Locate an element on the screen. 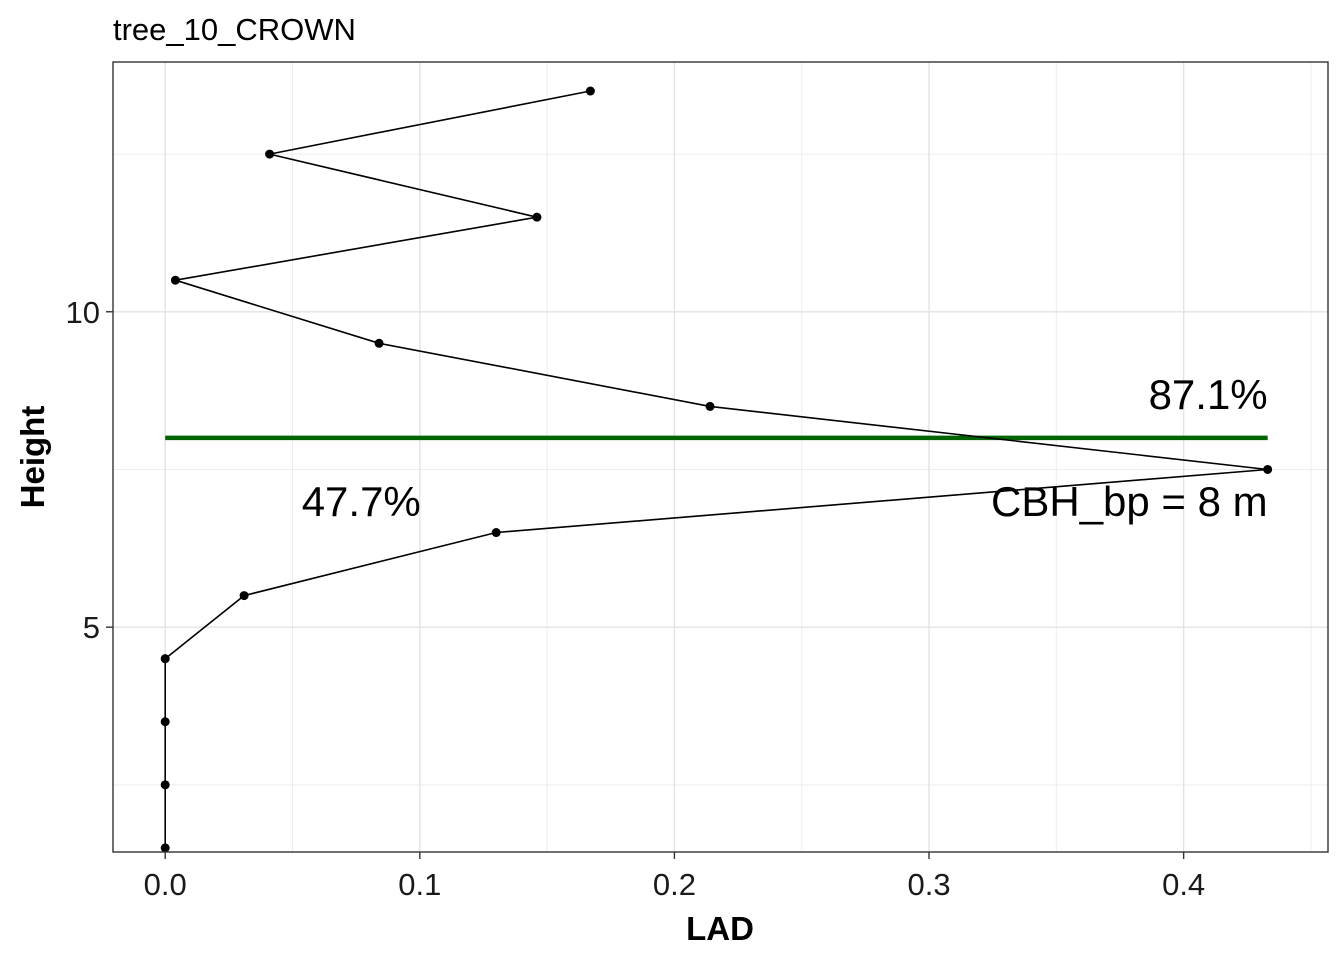  x-tick-label: 0.2 is located at coordinates (674, 884).